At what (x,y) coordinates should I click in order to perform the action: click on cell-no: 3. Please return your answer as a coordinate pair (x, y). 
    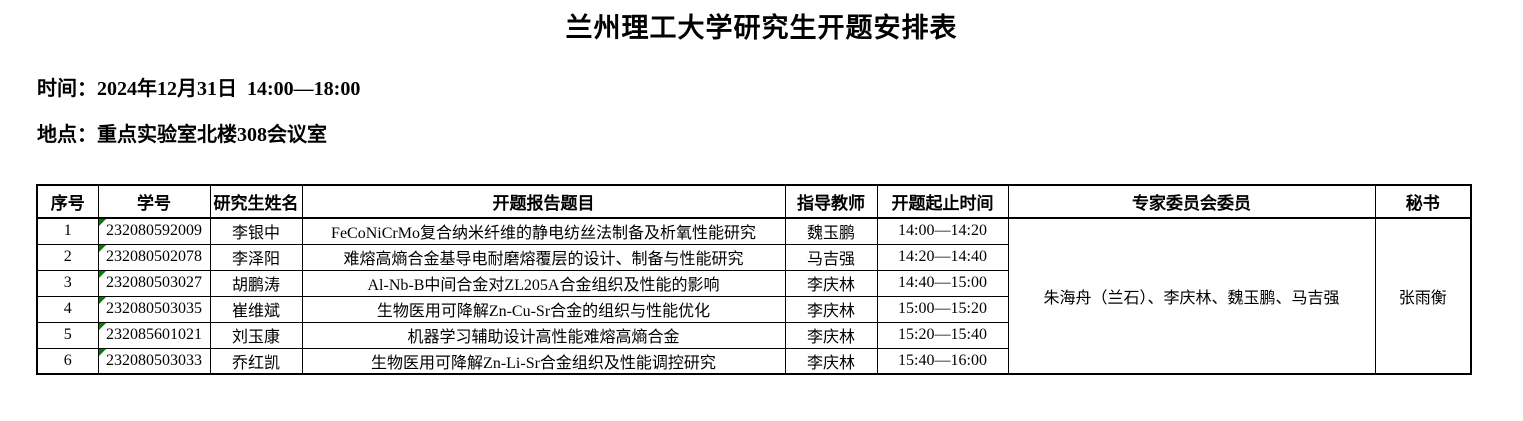
    Looking at the image, I should click on (67, 283).